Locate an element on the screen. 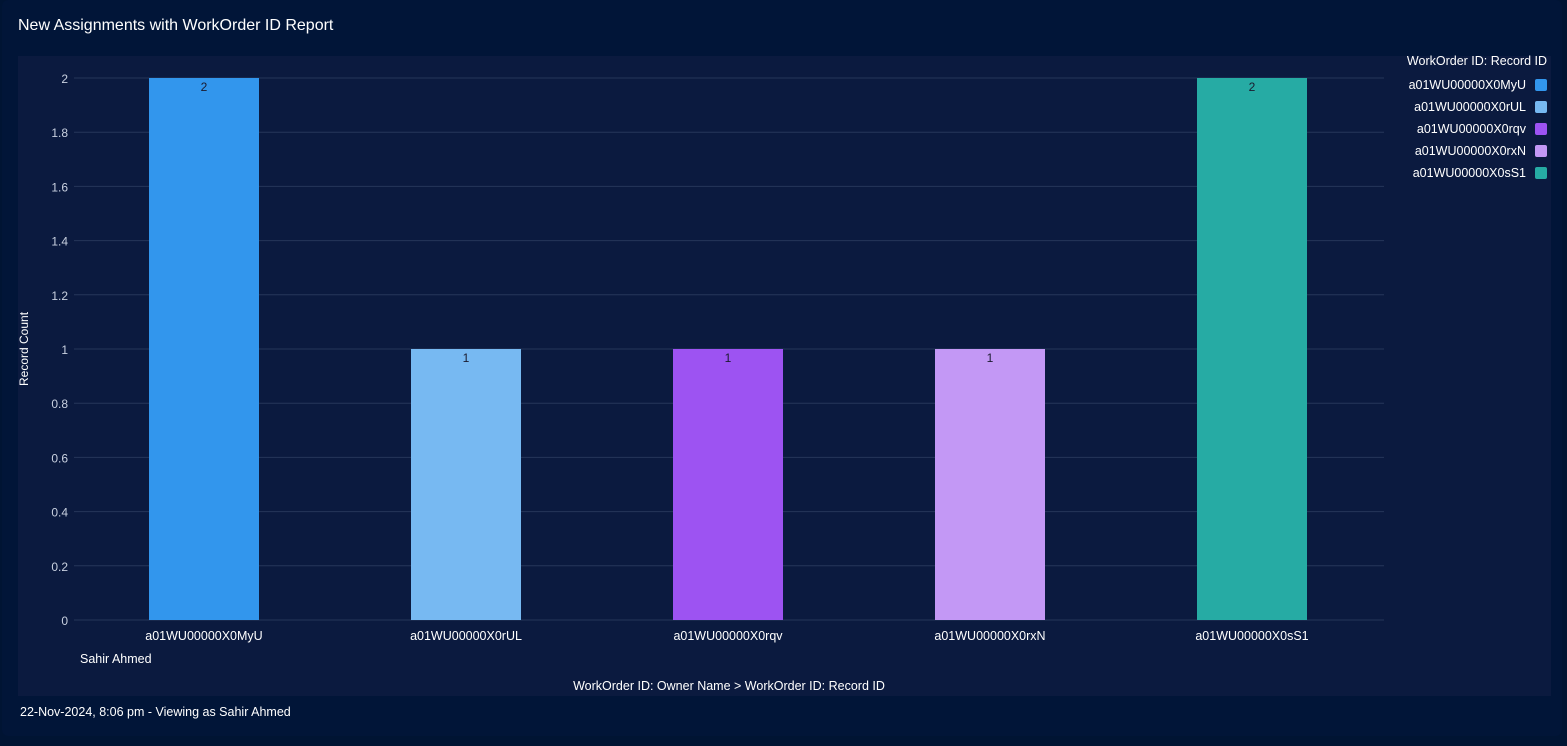 The height and width of the screenshot is (746, 1567). bar-a01WU00000X0rxN is located at coordinates (990, 484).